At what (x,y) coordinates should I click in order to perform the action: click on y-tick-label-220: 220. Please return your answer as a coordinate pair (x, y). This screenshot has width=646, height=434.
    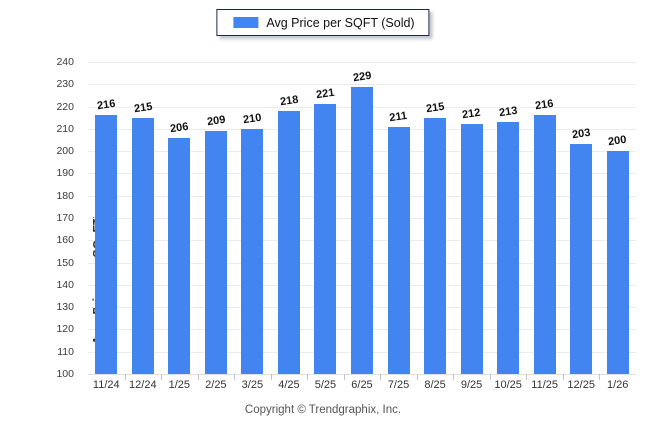
    Looking at the image, I should click on (65, 106).